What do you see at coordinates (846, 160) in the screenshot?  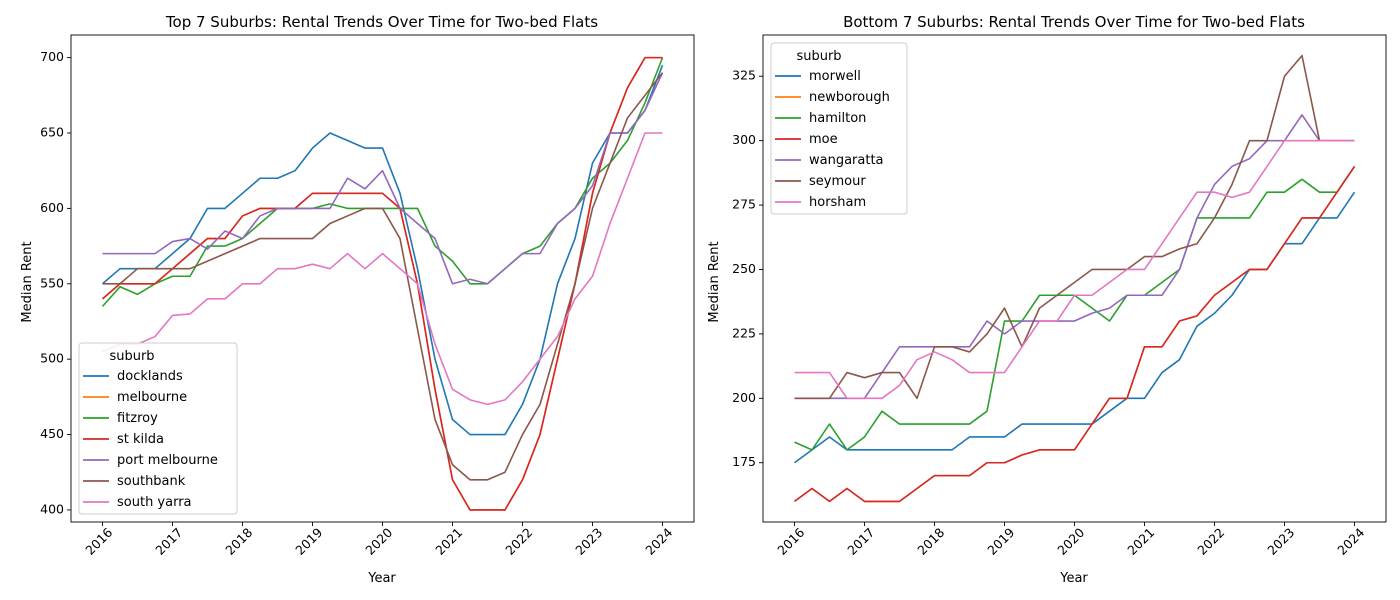 I see `legend-entry-wangaratta: wangaratta` at bounding box center [846, 160].